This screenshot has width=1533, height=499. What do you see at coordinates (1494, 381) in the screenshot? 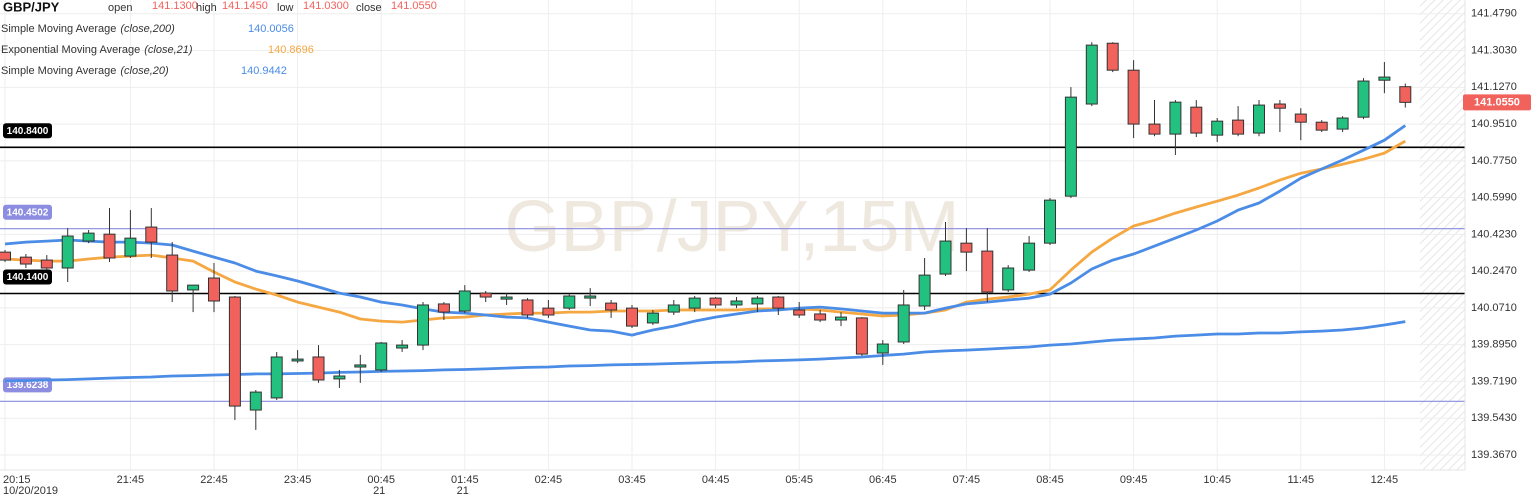
I see `y-tick-label: 139.7190` at bounding box center [1494, 381].